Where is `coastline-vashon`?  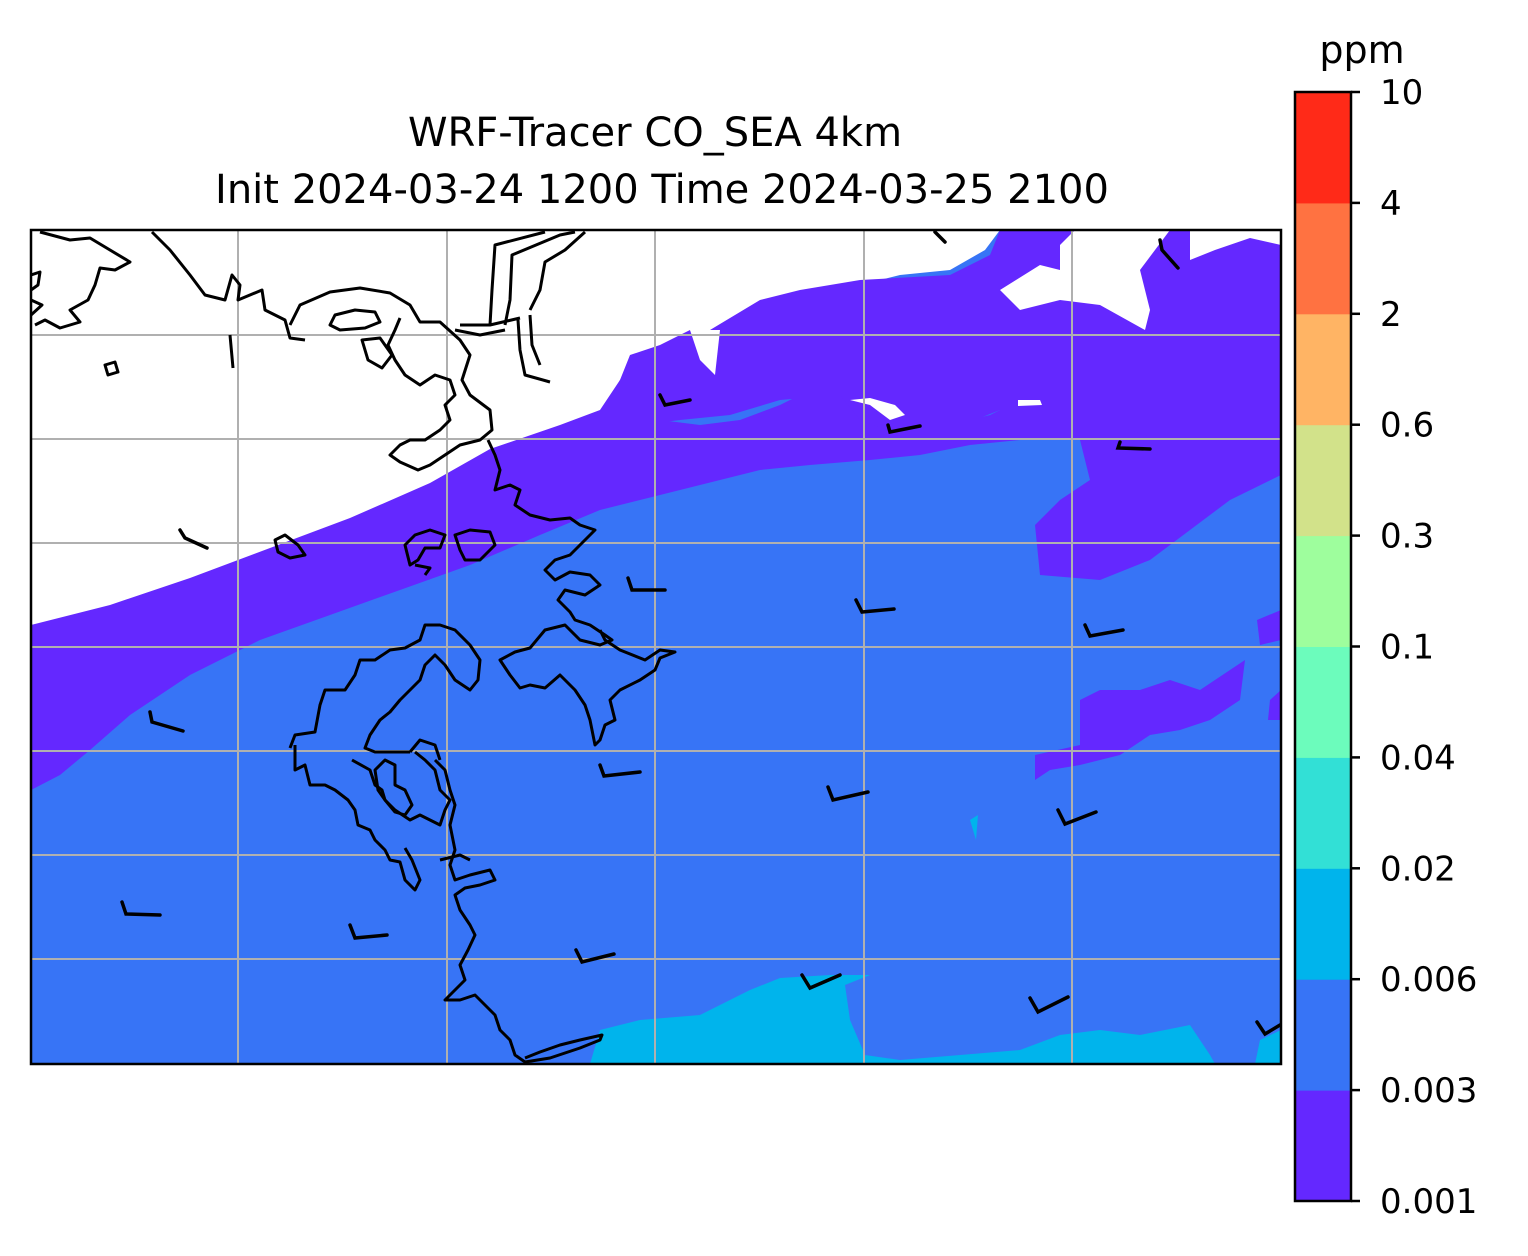 coastline-vashon is located at coordinates (393, 787).